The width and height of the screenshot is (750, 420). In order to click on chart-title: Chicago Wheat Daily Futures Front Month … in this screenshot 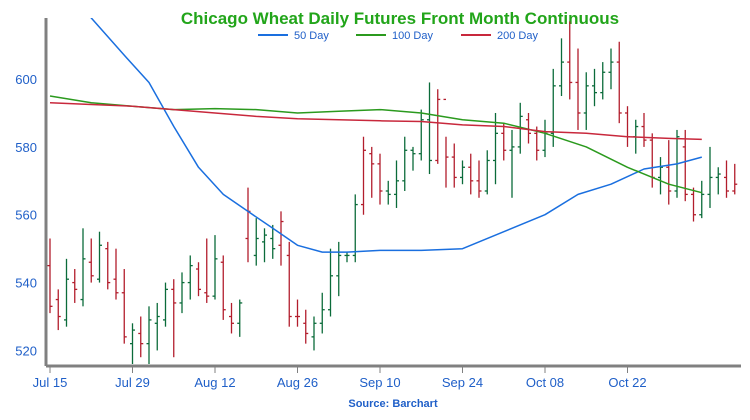, I will do `click(400, 18)`.